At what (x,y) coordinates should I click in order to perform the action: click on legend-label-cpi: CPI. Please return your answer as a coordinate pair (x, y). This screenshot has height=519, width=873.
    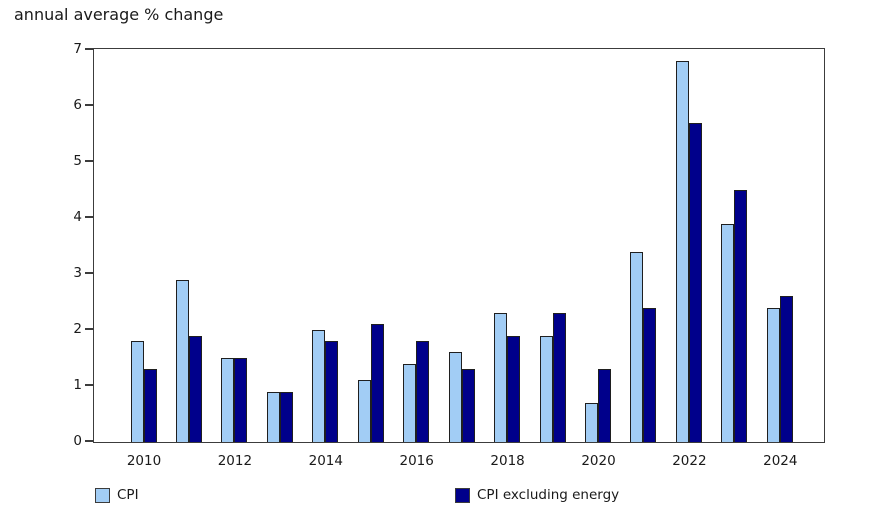
    Looking at the image, I should click on (128, 495).